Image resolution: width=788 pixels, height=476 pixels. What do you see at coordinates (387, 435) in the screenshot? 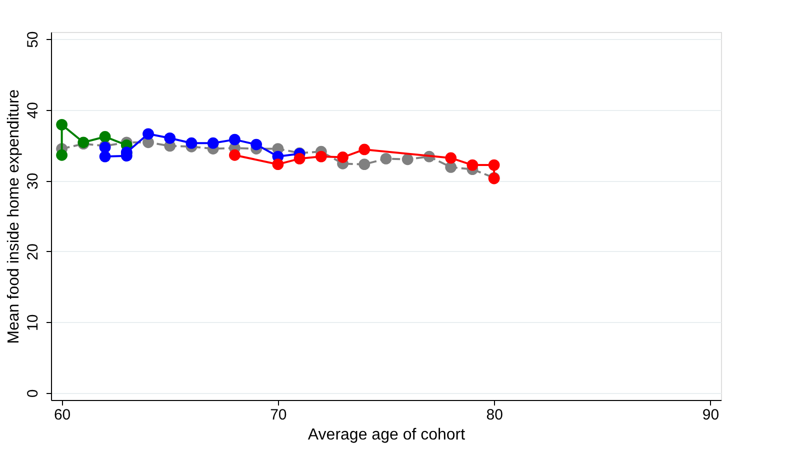
I see `x-axis-title: Average age of cohort` at bounding box center [387, 435].